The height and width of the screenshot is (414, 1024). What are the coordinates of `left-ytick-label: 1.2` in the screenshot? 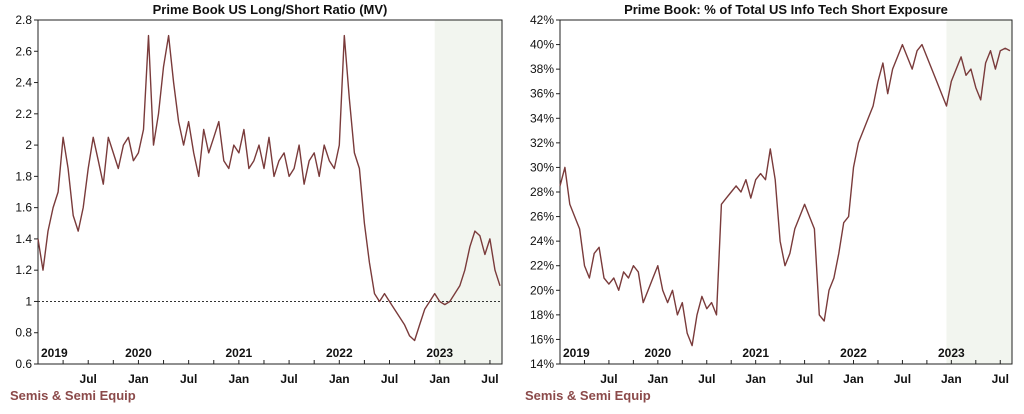 It's located at (23, 270).